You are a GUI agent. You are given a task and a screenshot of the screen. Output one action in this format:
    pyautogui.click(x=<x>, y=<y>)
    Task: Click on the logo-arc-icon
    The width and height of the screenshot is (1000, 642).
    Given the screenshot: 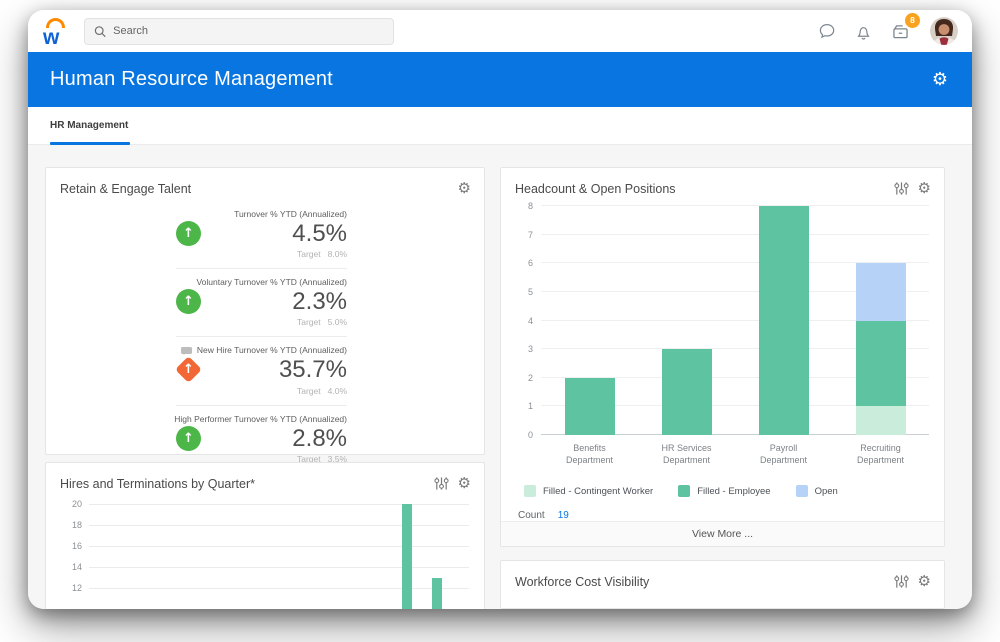 What is the action you would take?
    pyautogui.click(x=55, y=22)
    